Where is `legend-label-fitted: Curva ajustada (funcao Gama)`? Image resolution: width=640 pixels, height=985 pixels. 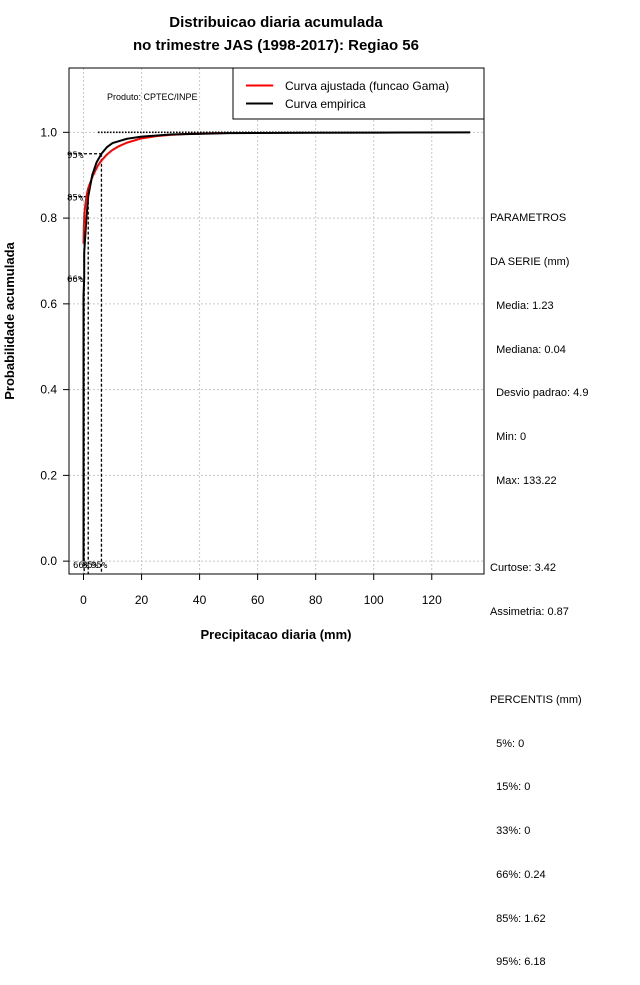
legend-label-fitted: Curva ajustada (funcao Gama) is located at coordinates (367, 86).